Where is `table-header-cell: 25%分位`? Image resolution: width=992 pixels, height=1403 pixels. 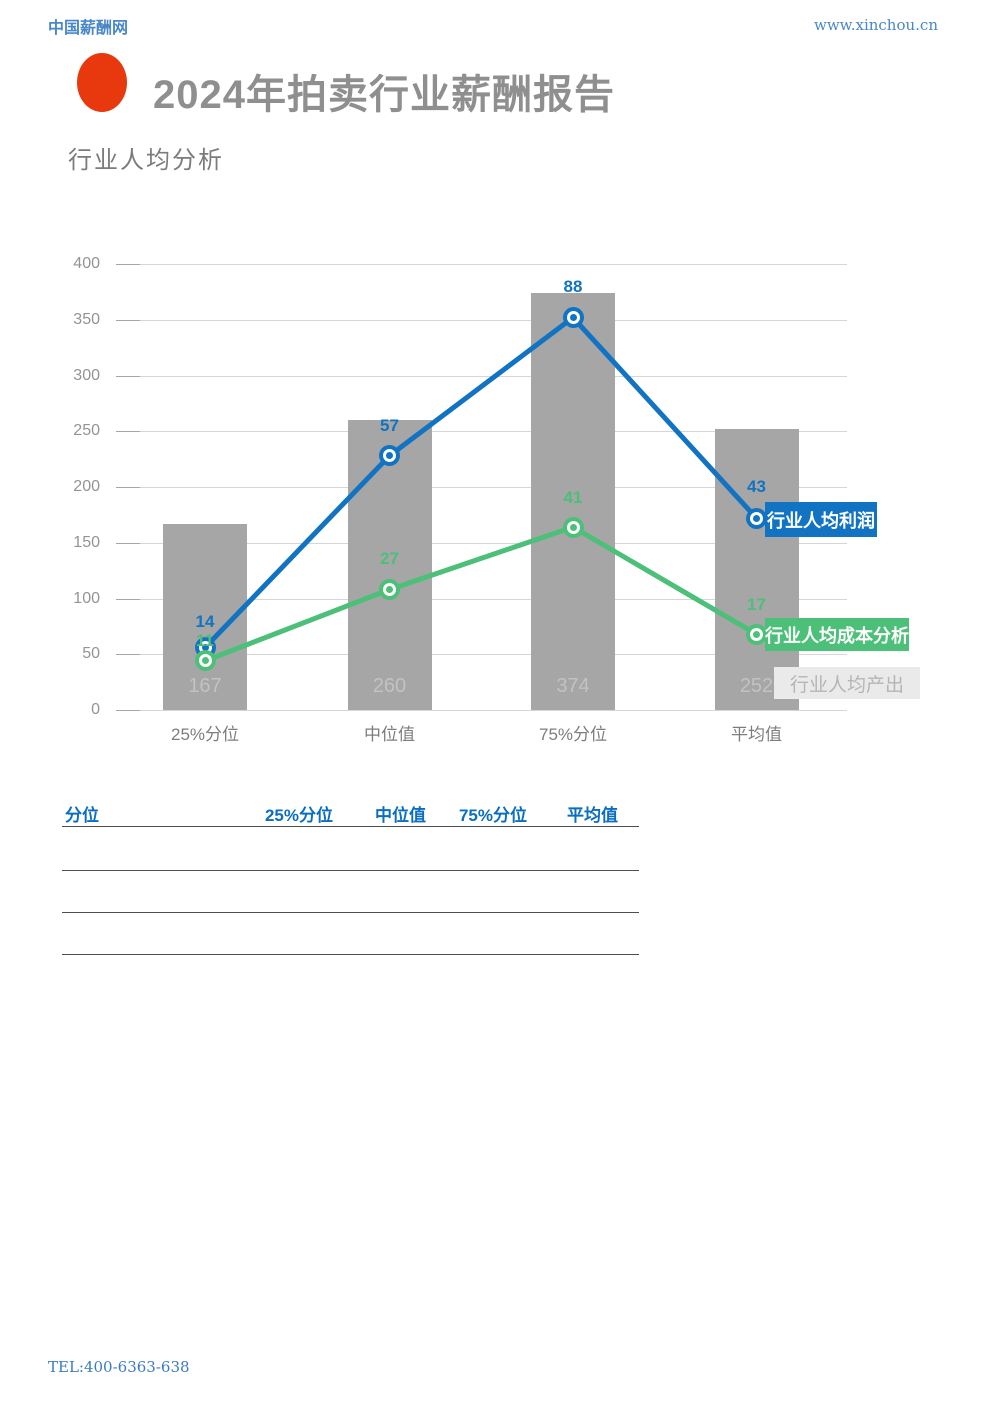
table-header-cell: 25%分位 is located at coordinates (298, 815).